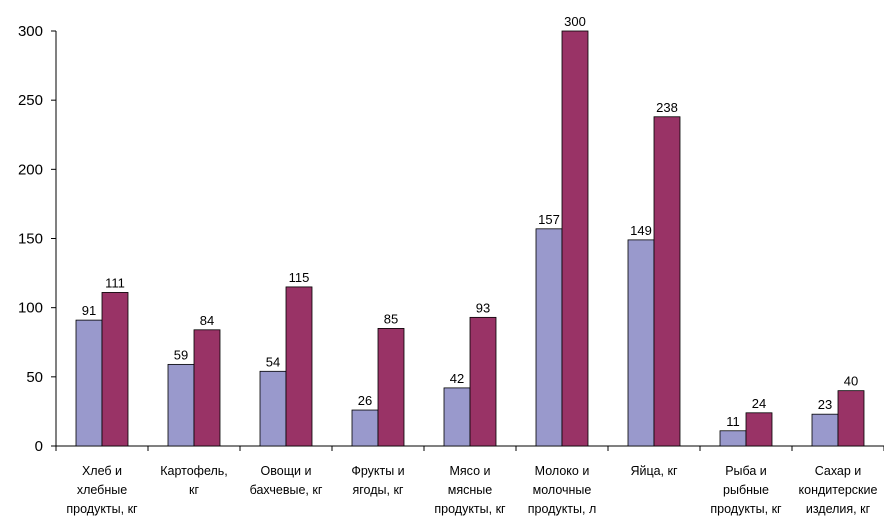 The height and width of the screenshot is (521, 884). What do you see at coordinates (838, 471) in the screenshot?
I see `x-tick-label: Сахар и` at bounding box center [838, 471].